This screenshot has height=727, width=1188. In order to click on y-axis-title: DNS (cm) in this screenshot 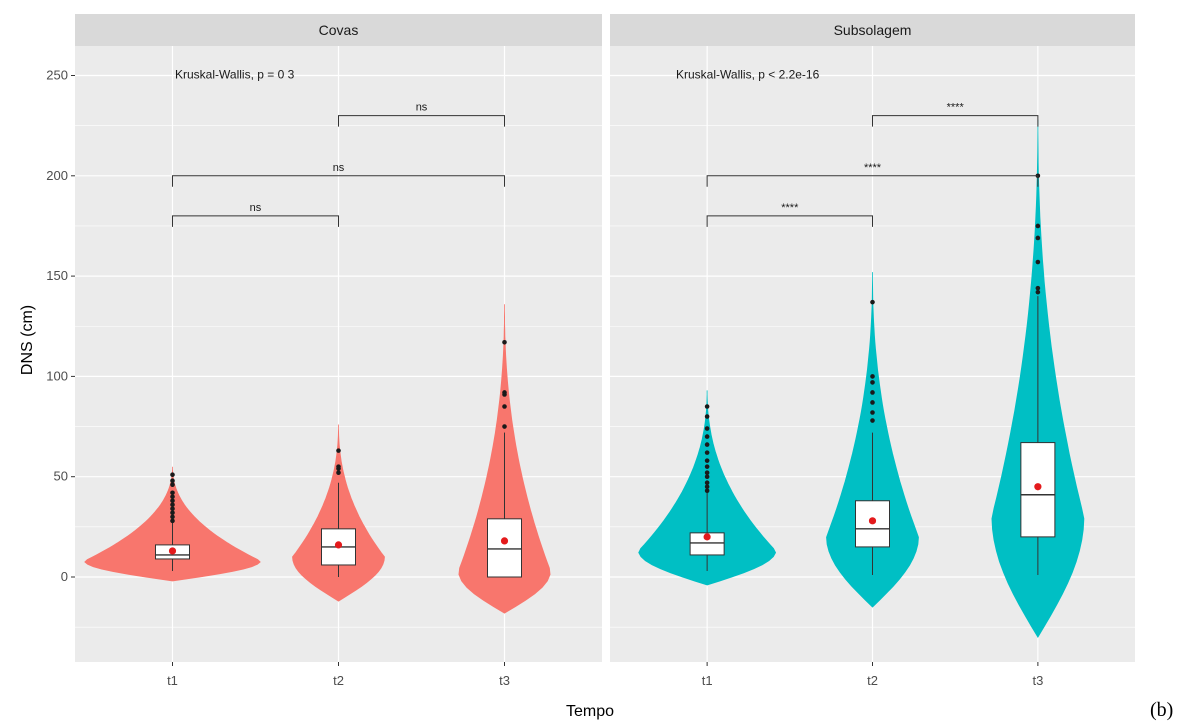, I will do `click(27, 340)`.